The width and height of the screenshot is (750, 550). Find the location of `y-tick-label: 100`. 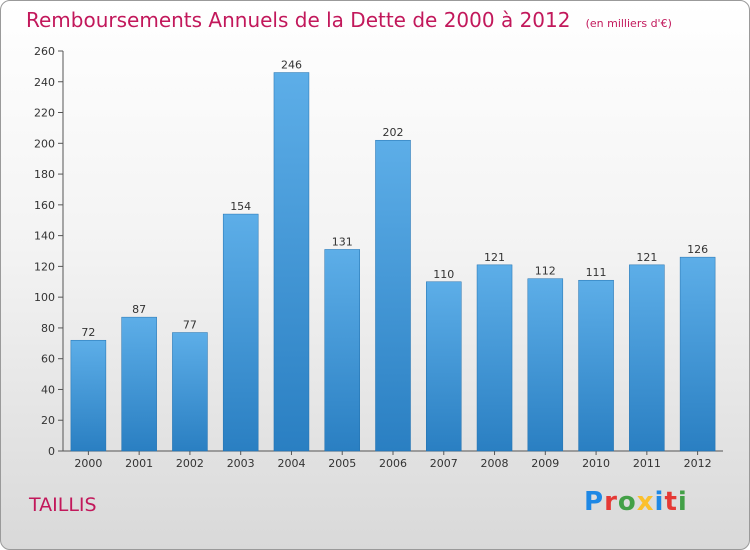

y-tick-label: 100 is located at coordinates (44, 297).